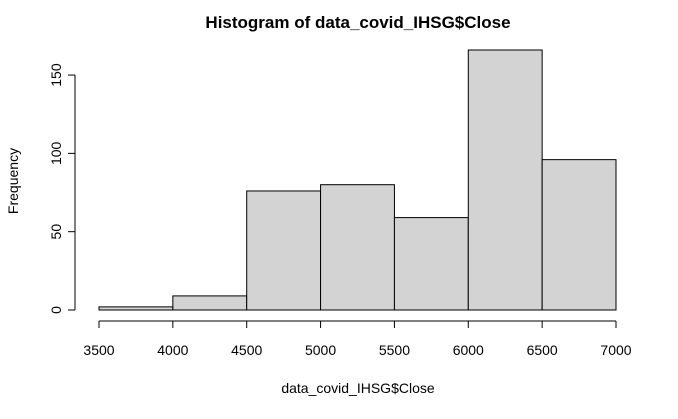 This screenshot has height=419, width=678. Describe the element at coordinates (56, 310) in the screenshot. I see `y-tick-label-0: 0` at that location.